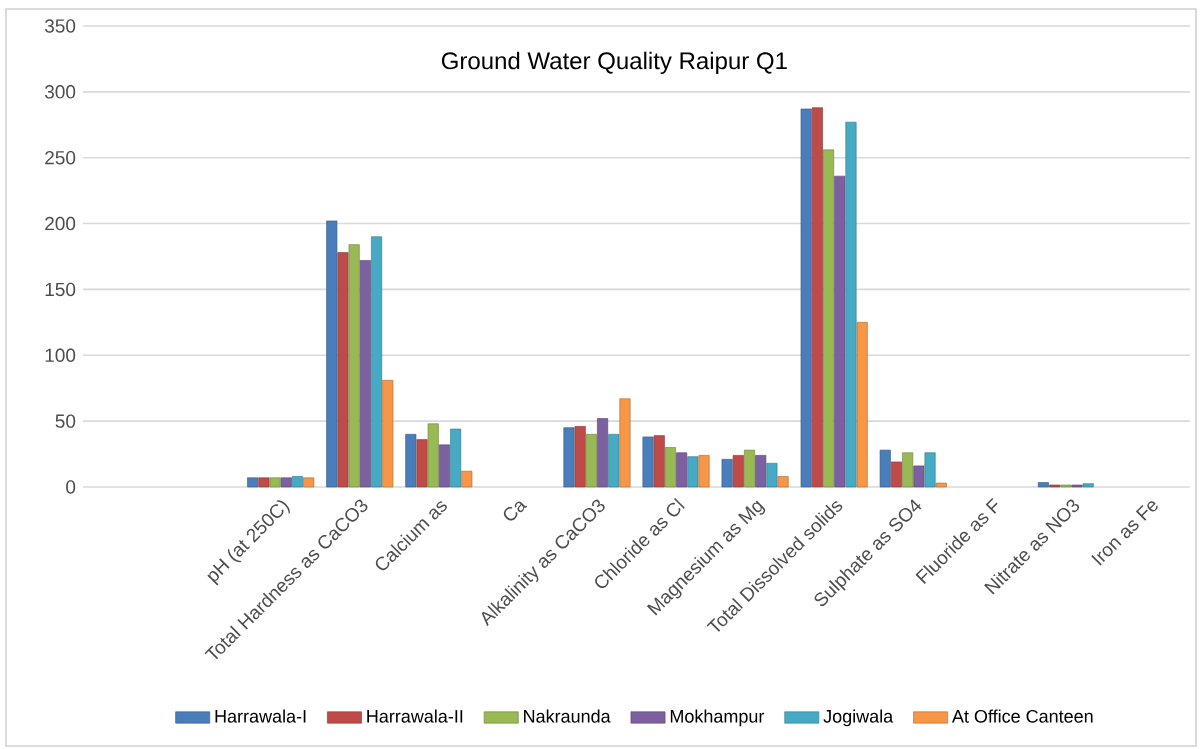  What do you see at coordinates (60, 355) in the screenshot?
I see `y-tick-label: 100` at bounding box center [60, 355].